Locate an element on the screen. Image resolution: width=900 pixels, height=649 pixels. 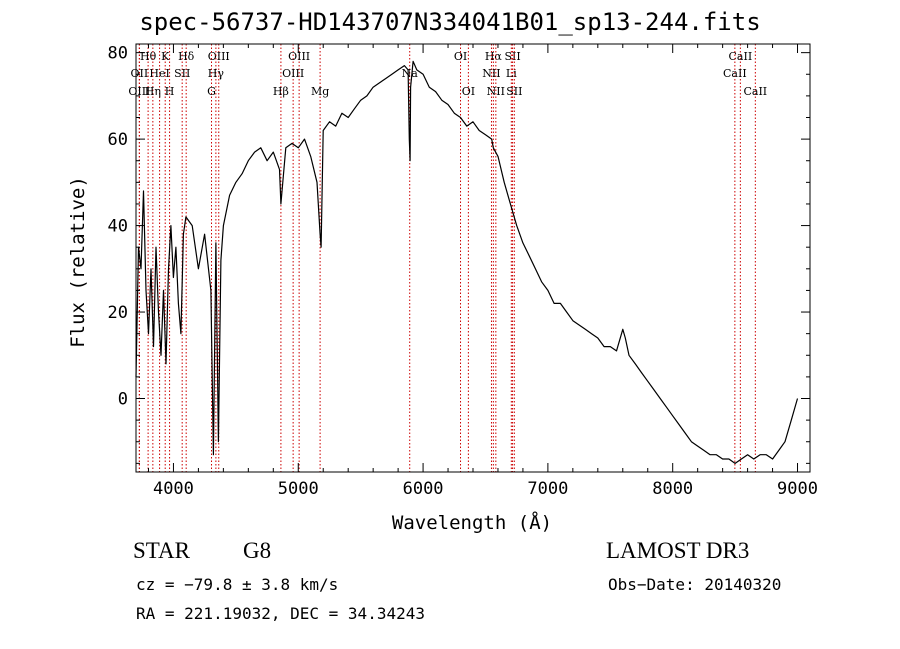
object-subclass: G8 is located at coordinates (257, 550).